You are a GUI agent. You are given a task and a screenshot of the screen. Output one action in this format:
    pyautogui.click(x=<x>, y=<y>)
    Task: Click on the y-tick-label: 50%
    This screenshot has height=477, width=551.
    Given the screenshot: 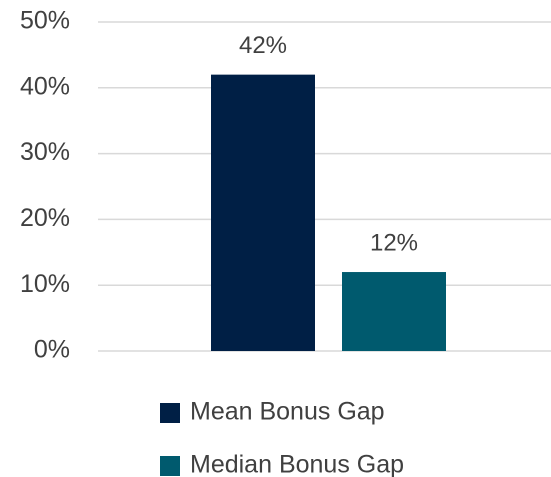 What is the action you would take?
    pyautogui.click(x=45, y=21)
    